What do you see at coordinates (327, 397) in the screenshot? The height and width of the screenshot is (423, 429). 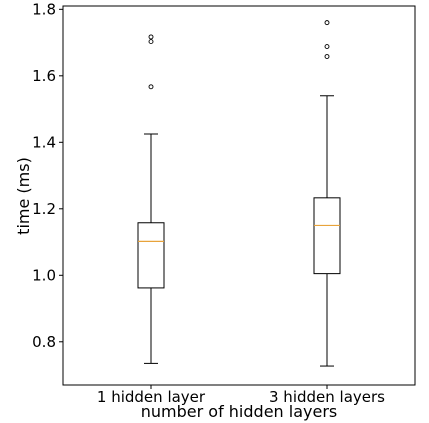 I see `x-tick-label: 3 hidden layers` at bounding box center [327, 397].